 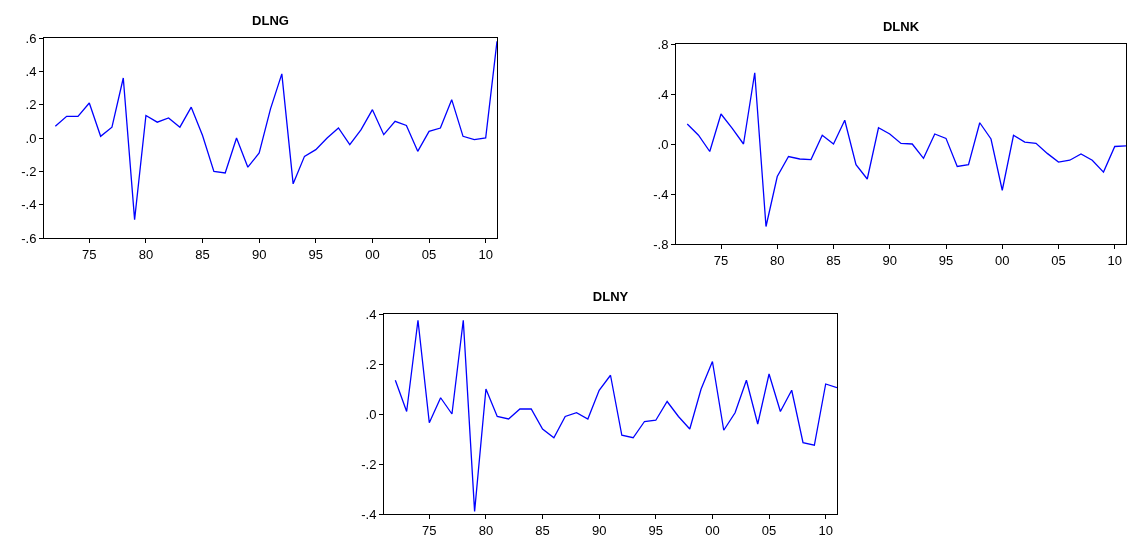 I want to click on y-tick-label: -.6, so click(x=29, y=238).